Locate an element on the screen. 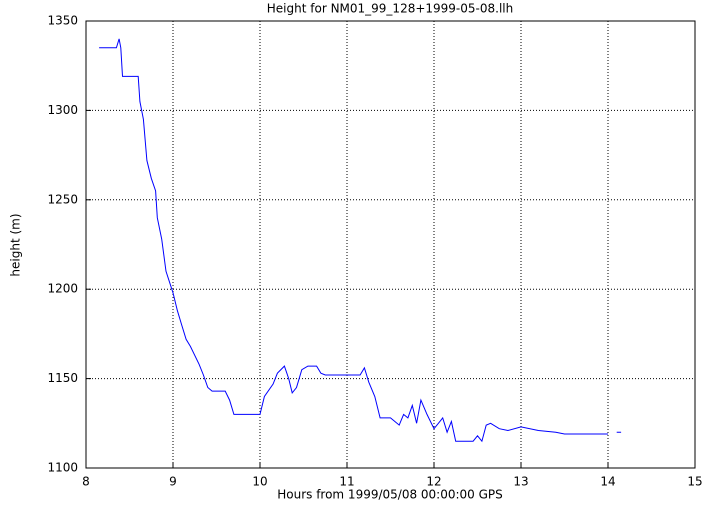 Image resolution: width=721 pixels, height=505 pixels. chart-title: Height for NM01_99_128+1999-05-08.llh is located at coordinates (390, 9).